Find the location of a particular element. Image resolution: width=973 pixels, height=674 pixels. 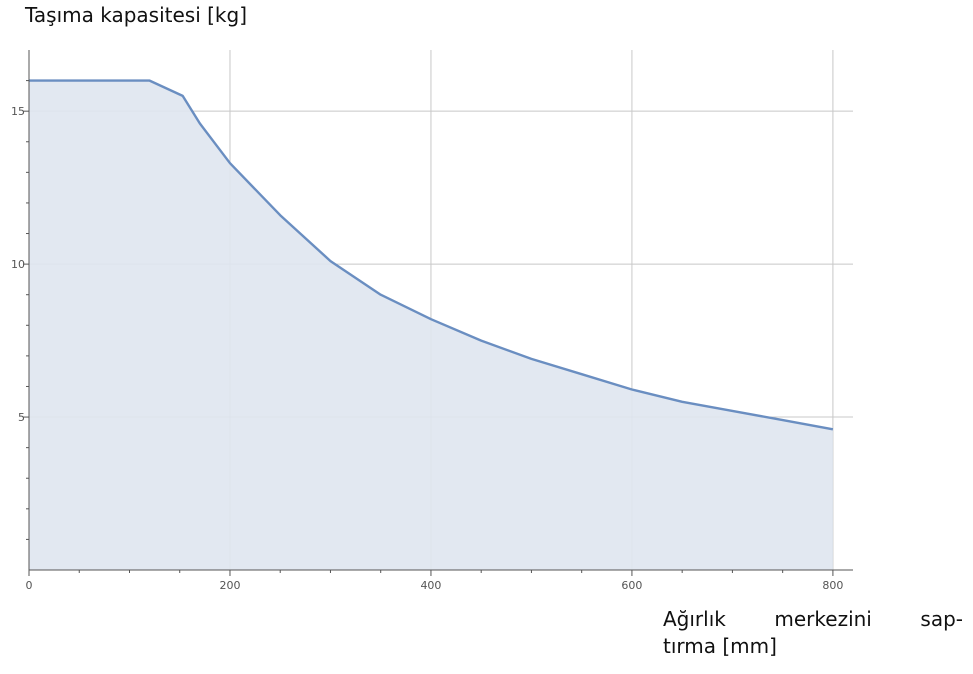

y-tick-label-5: 5 is located at coordinates (21, 417).